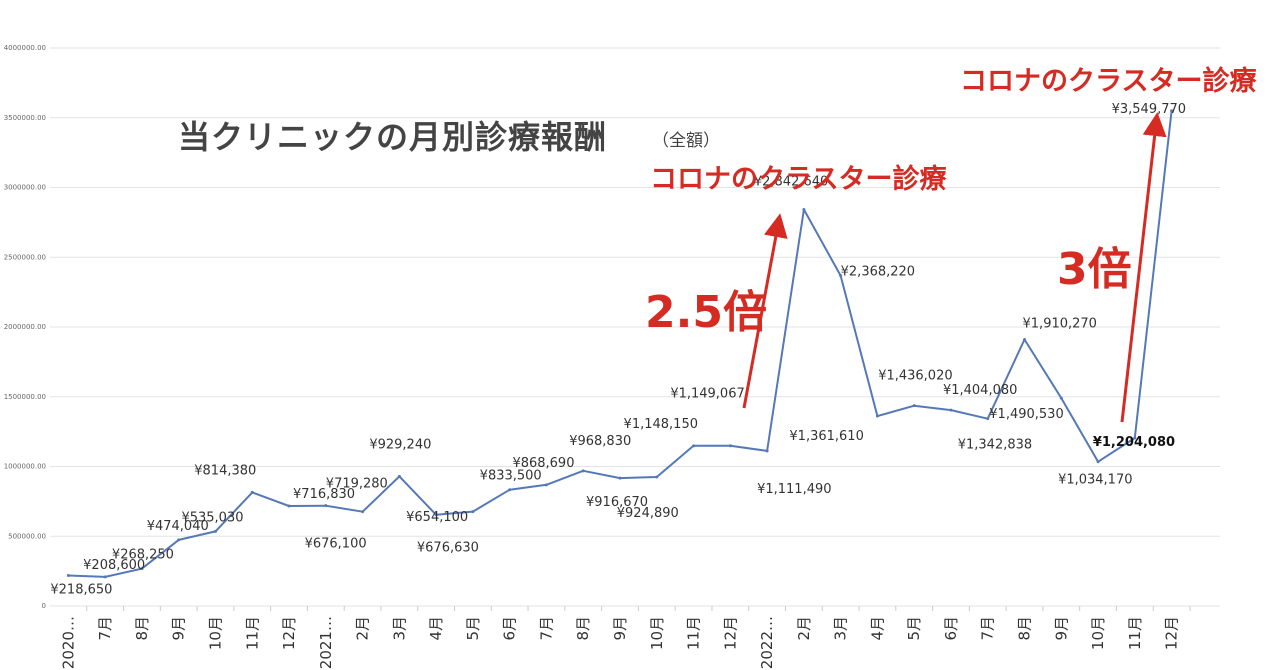 The width and height of the screenshot is (1280, 670). I want to click on data-label: ¥916,670, so click(617, 502).